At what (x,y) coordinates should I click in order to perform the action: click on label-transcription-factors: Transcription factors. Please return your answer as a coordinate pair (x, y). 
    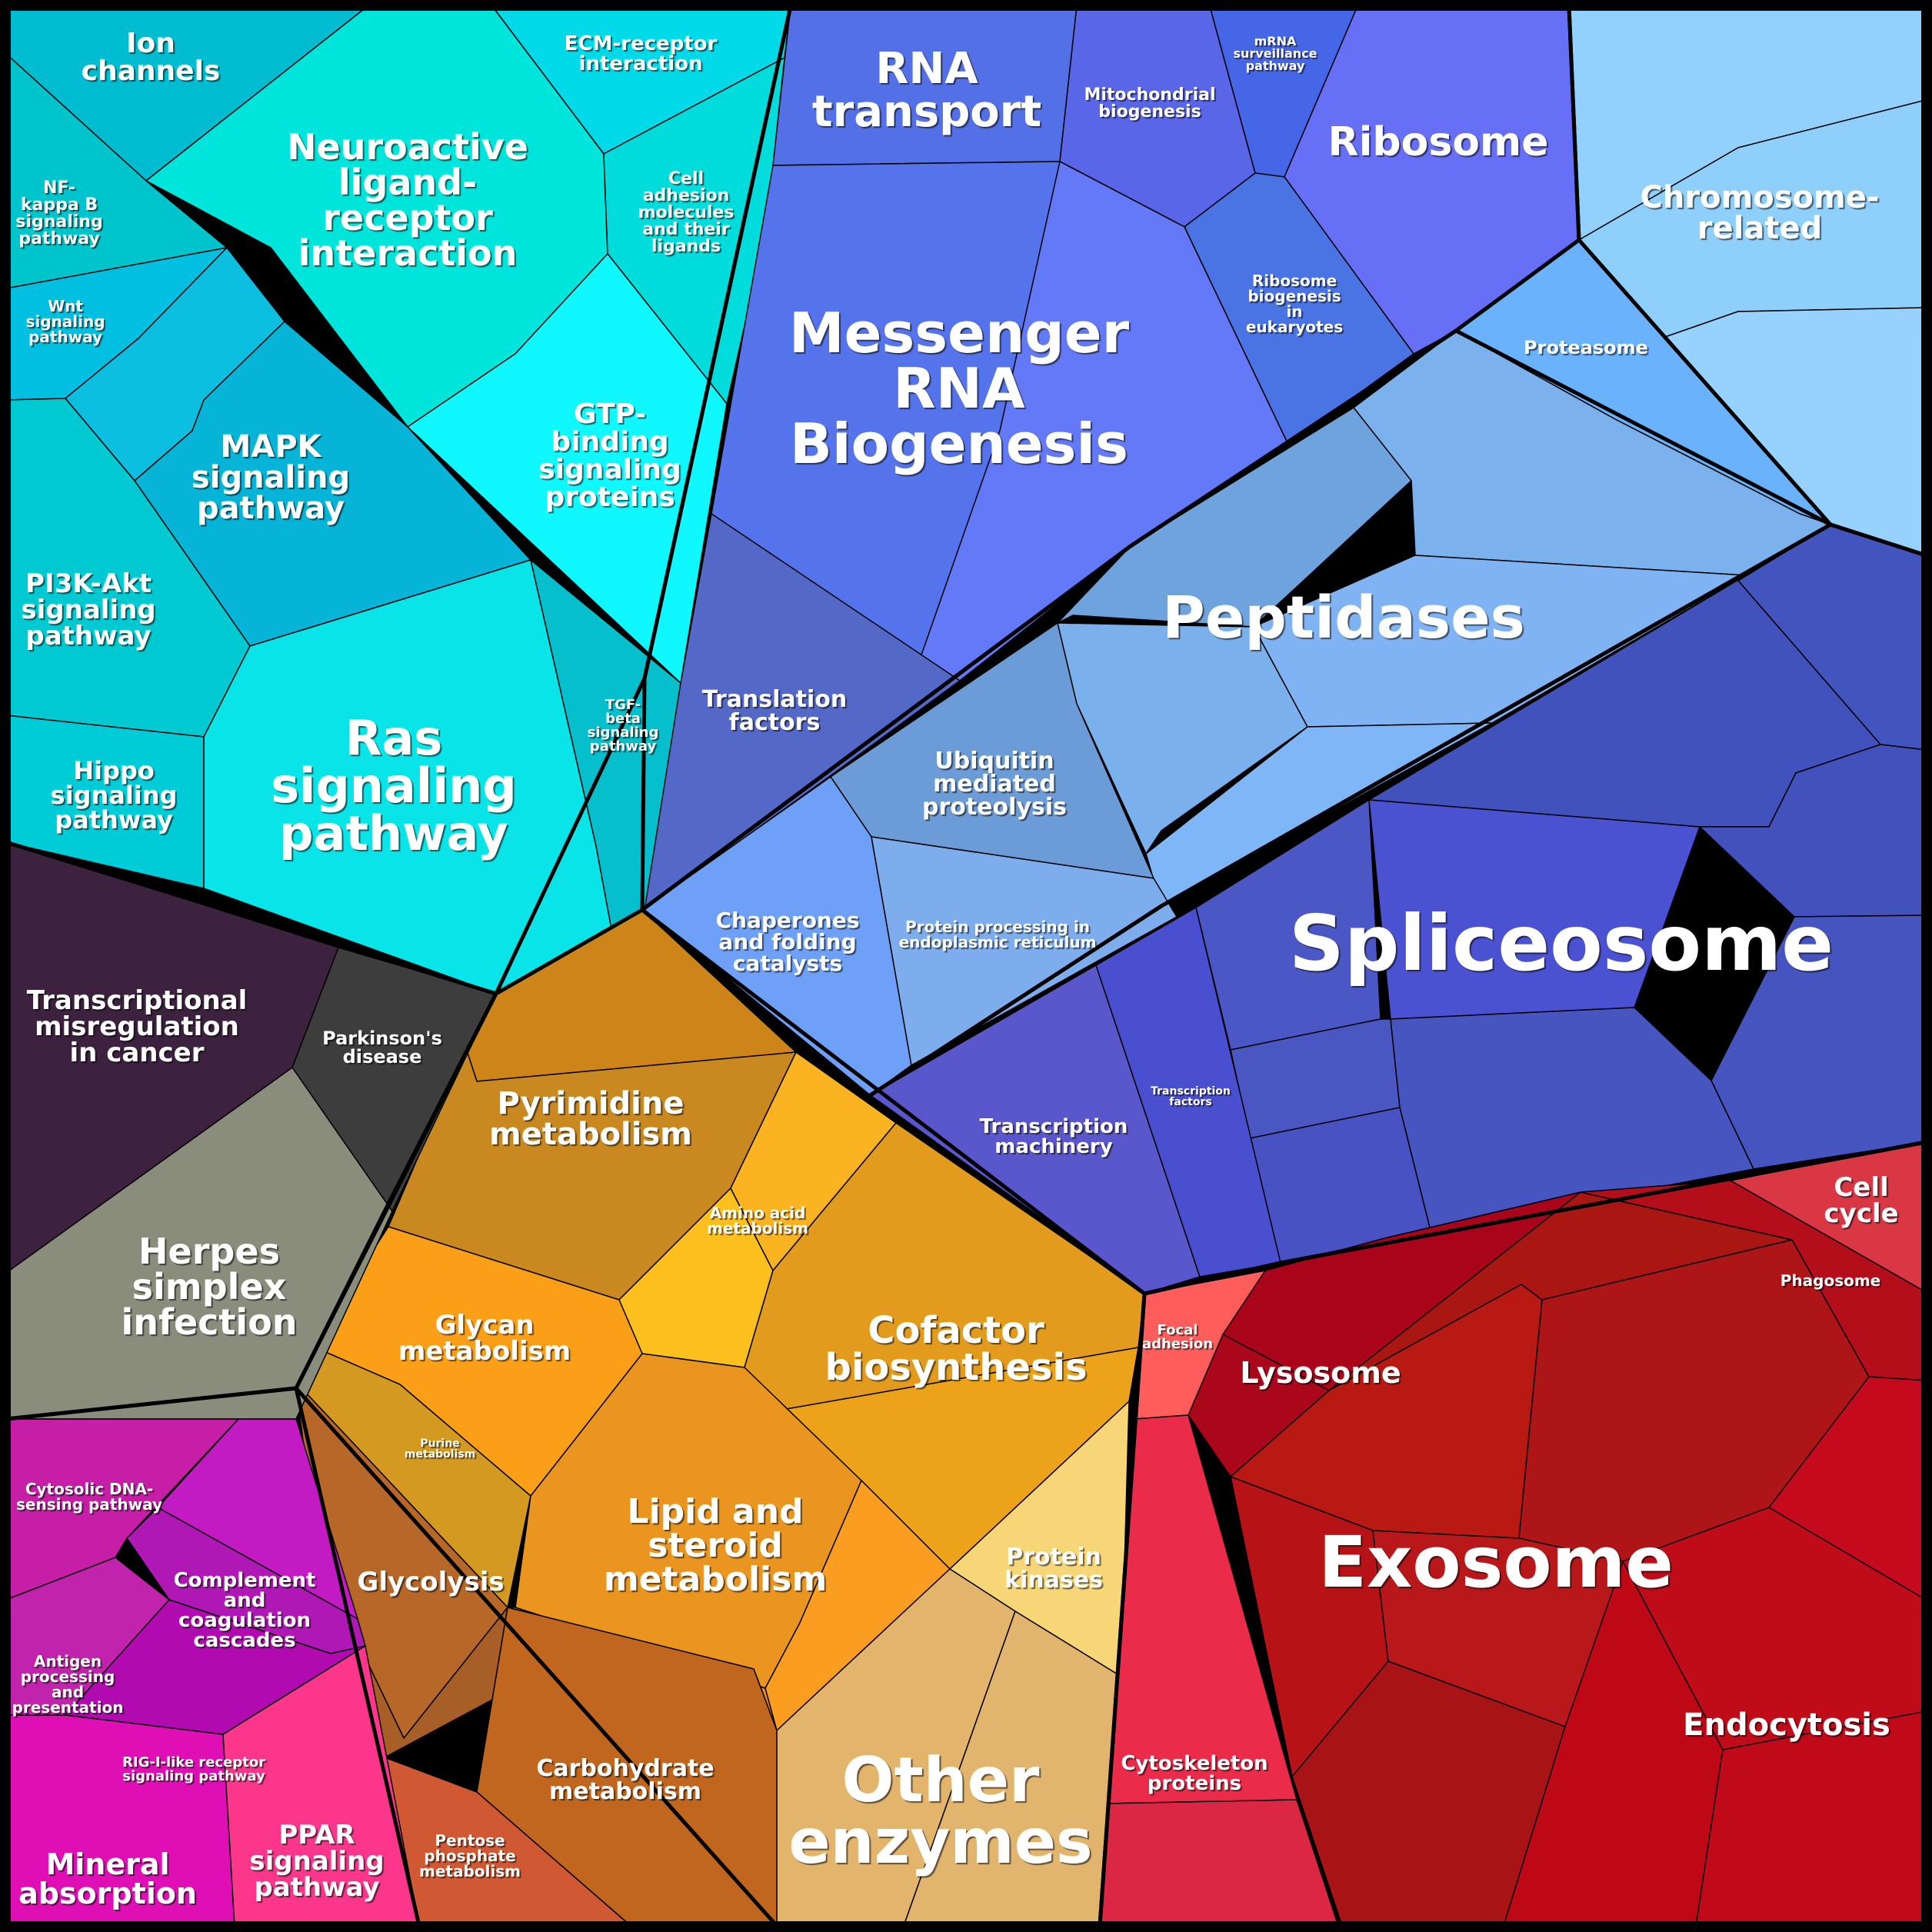
    Looking at the image, I should click on (1191, 1096).